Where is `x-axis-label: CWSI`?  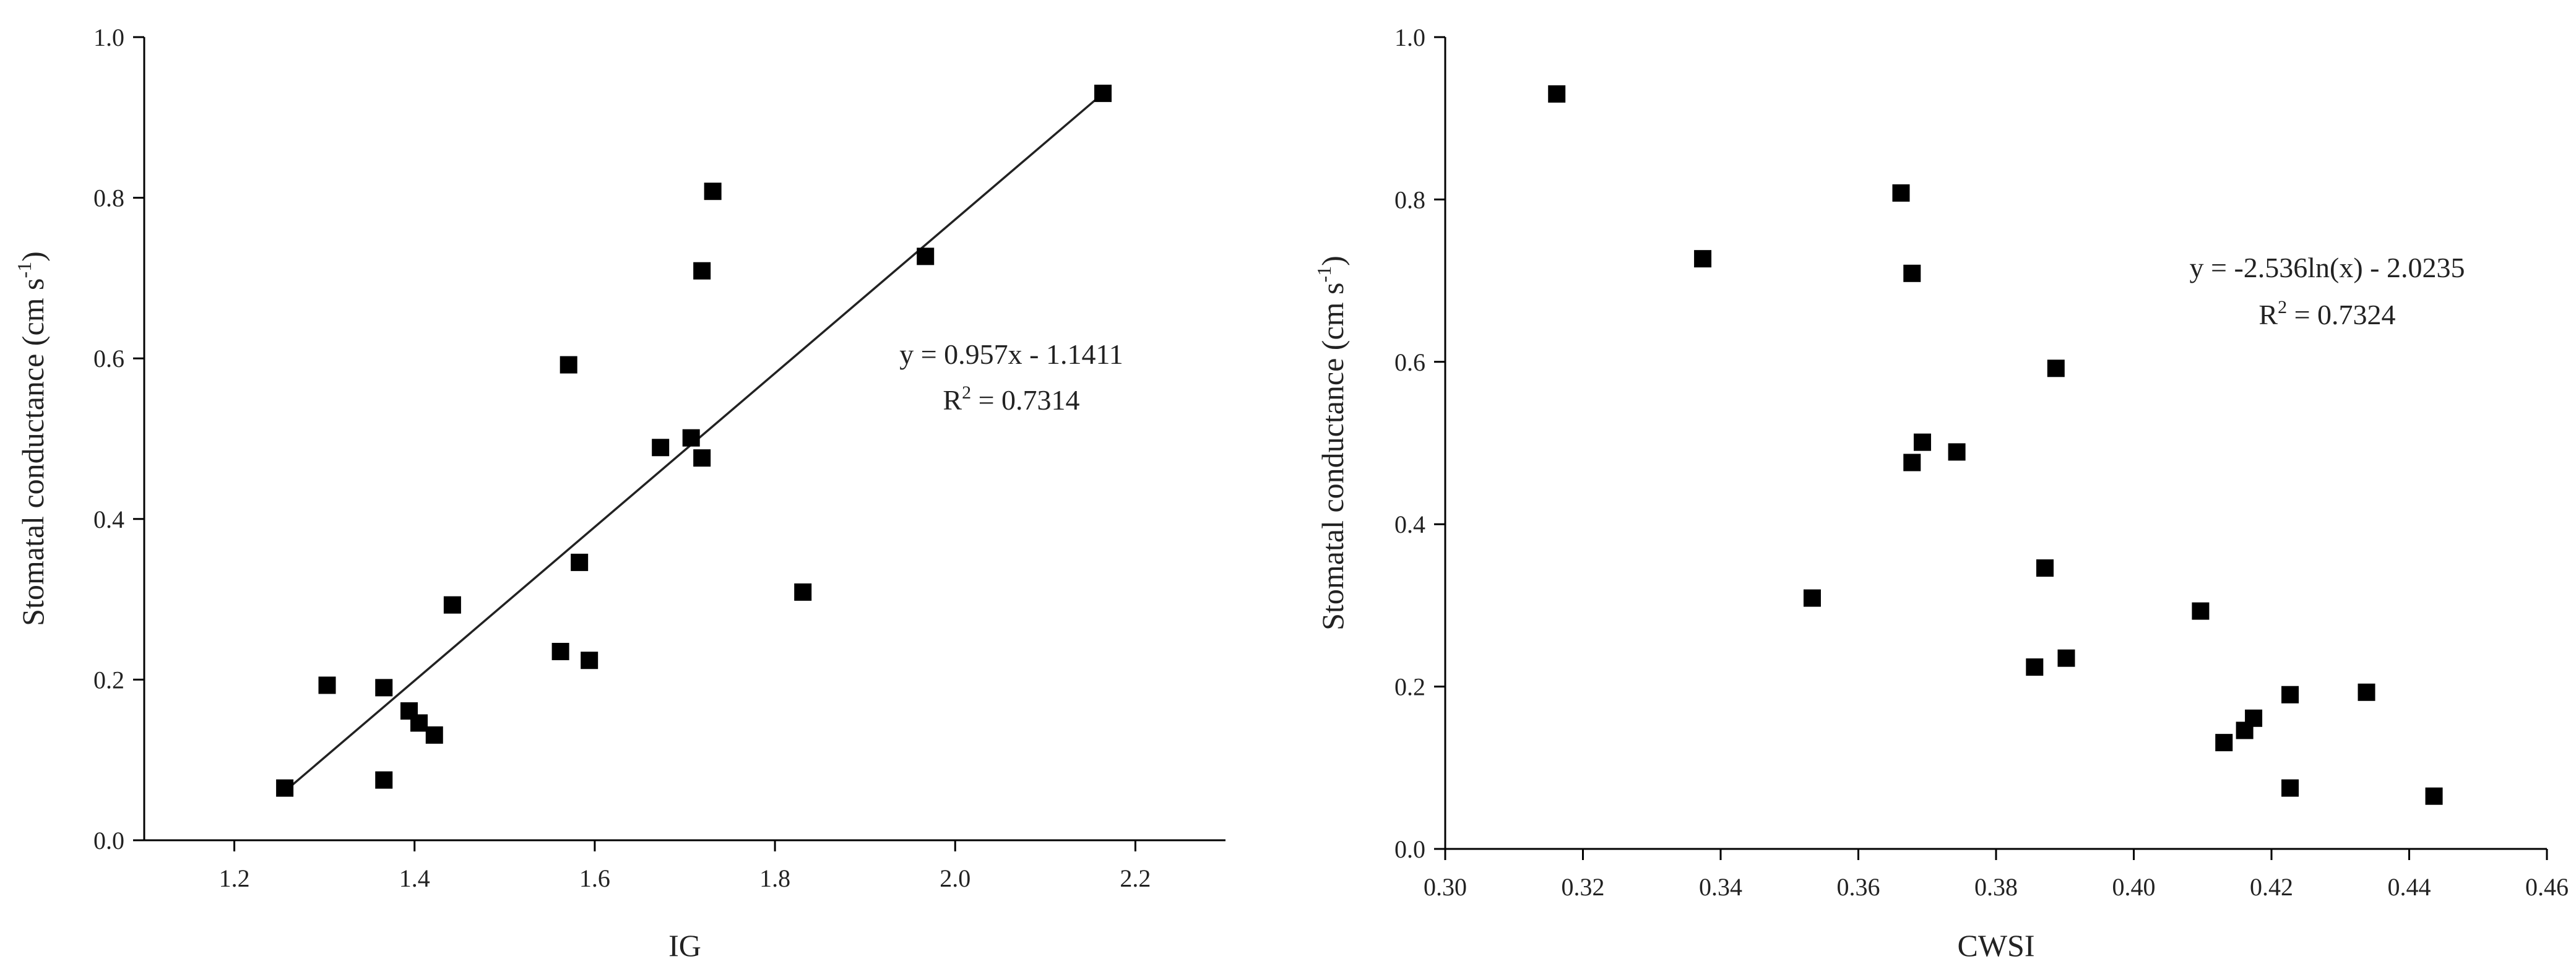
x-axis-label: CWSI is located at coordinates (1996, 945).